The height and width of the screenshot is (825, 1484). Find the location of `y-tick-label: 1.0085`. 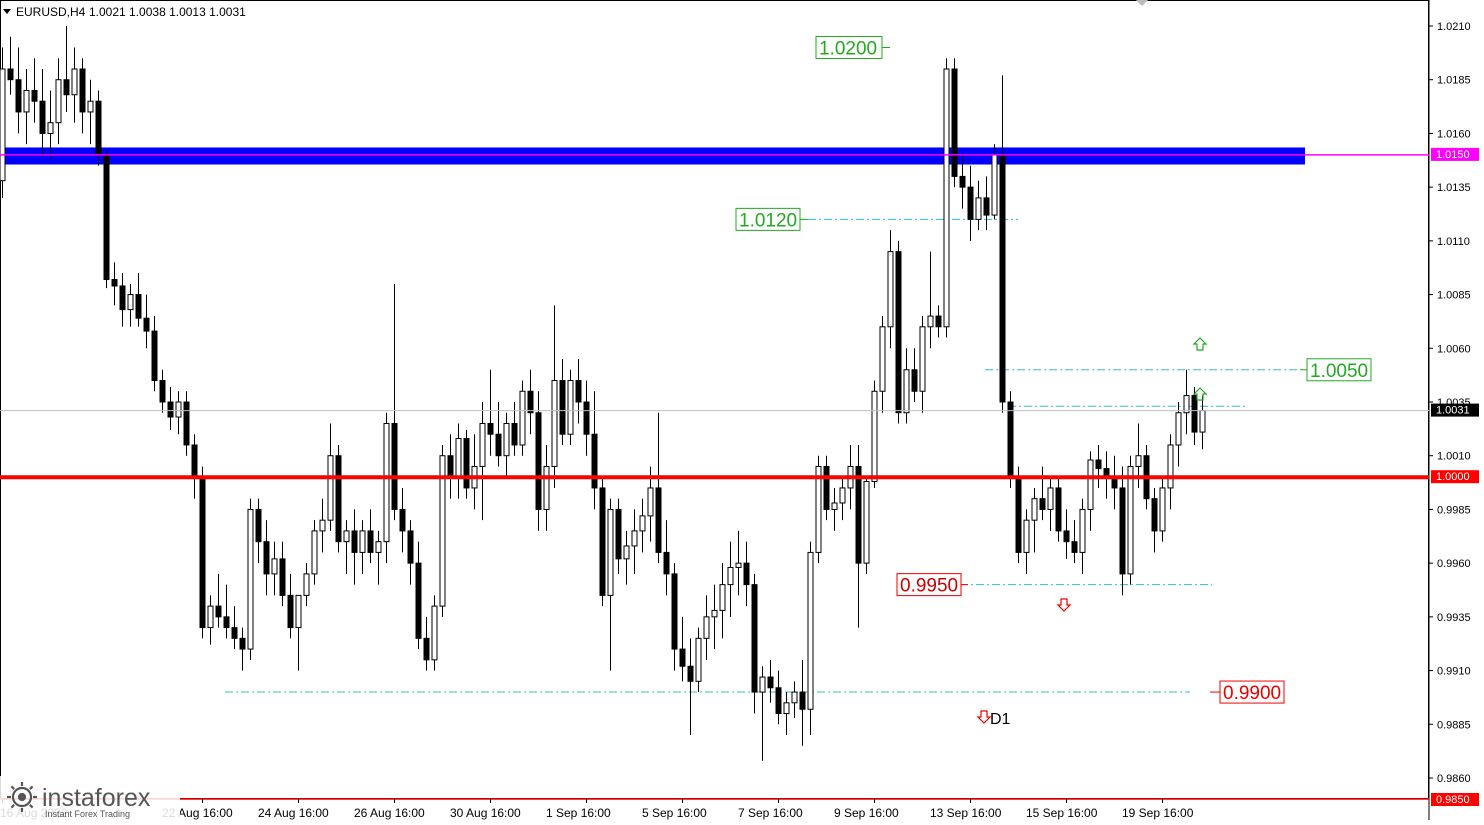

y-tick-label: 1.0085 is located at coordinates (1454, 296).